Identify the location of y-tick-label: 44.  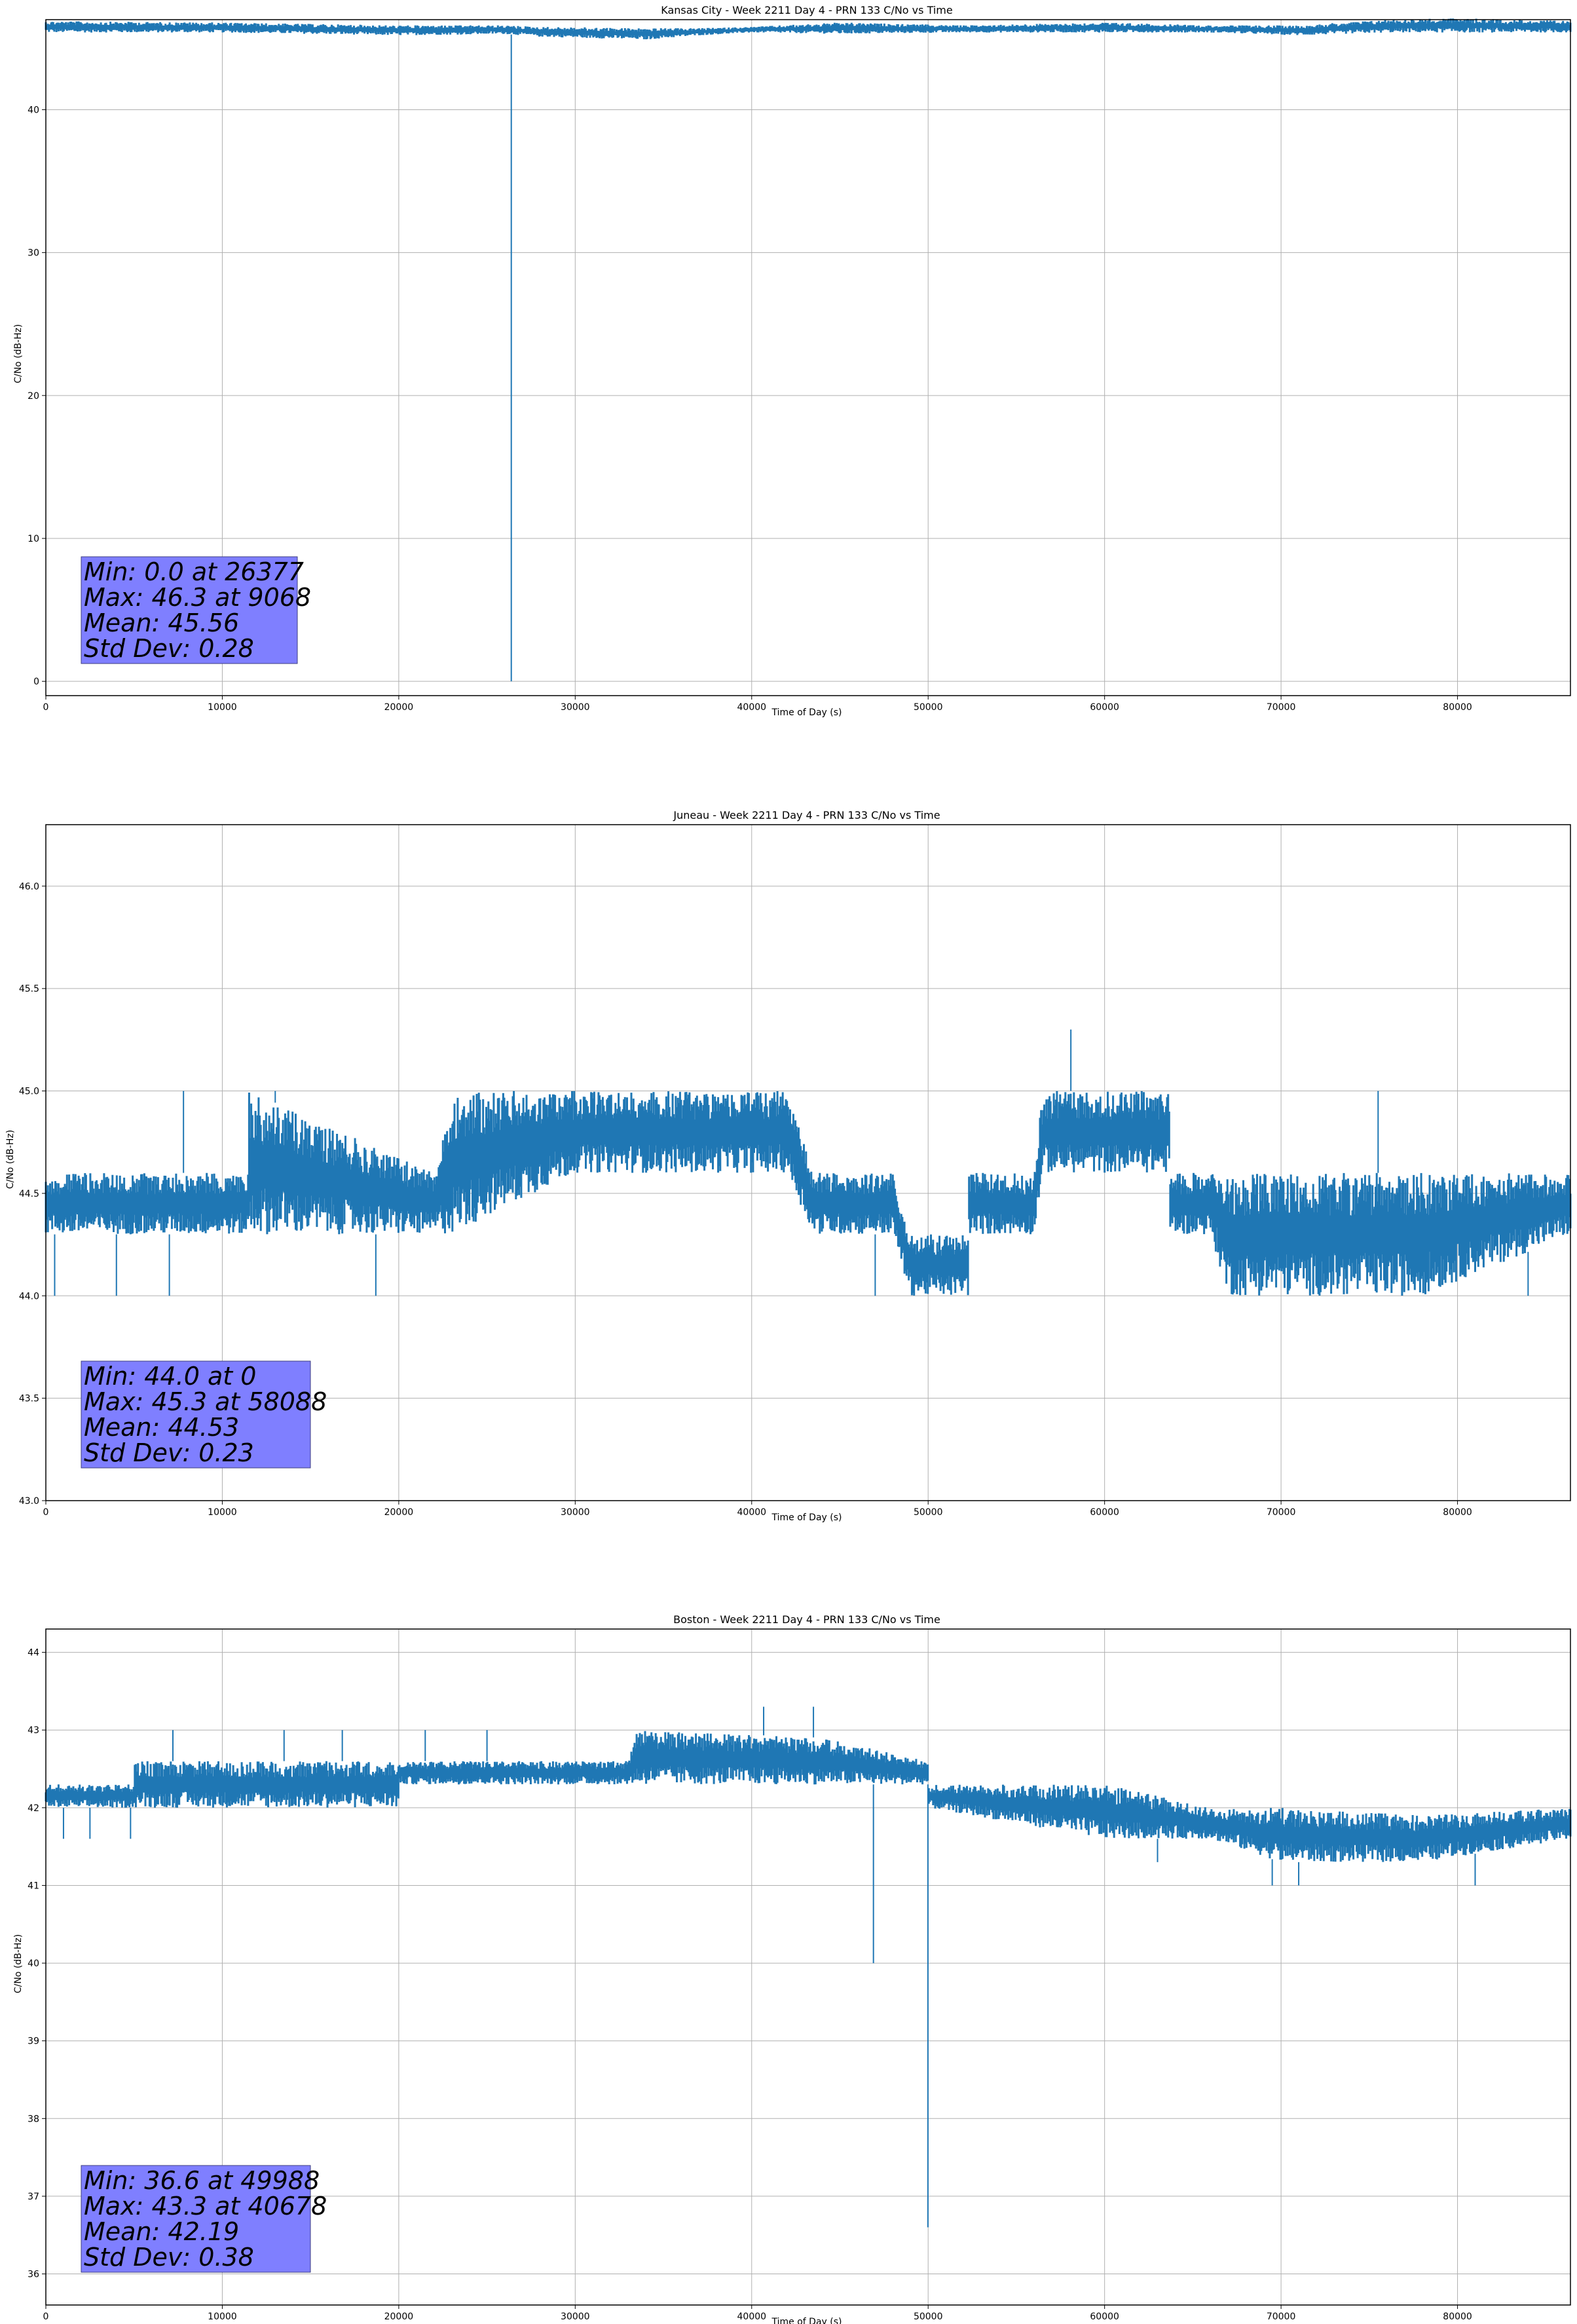
(33, 1653).